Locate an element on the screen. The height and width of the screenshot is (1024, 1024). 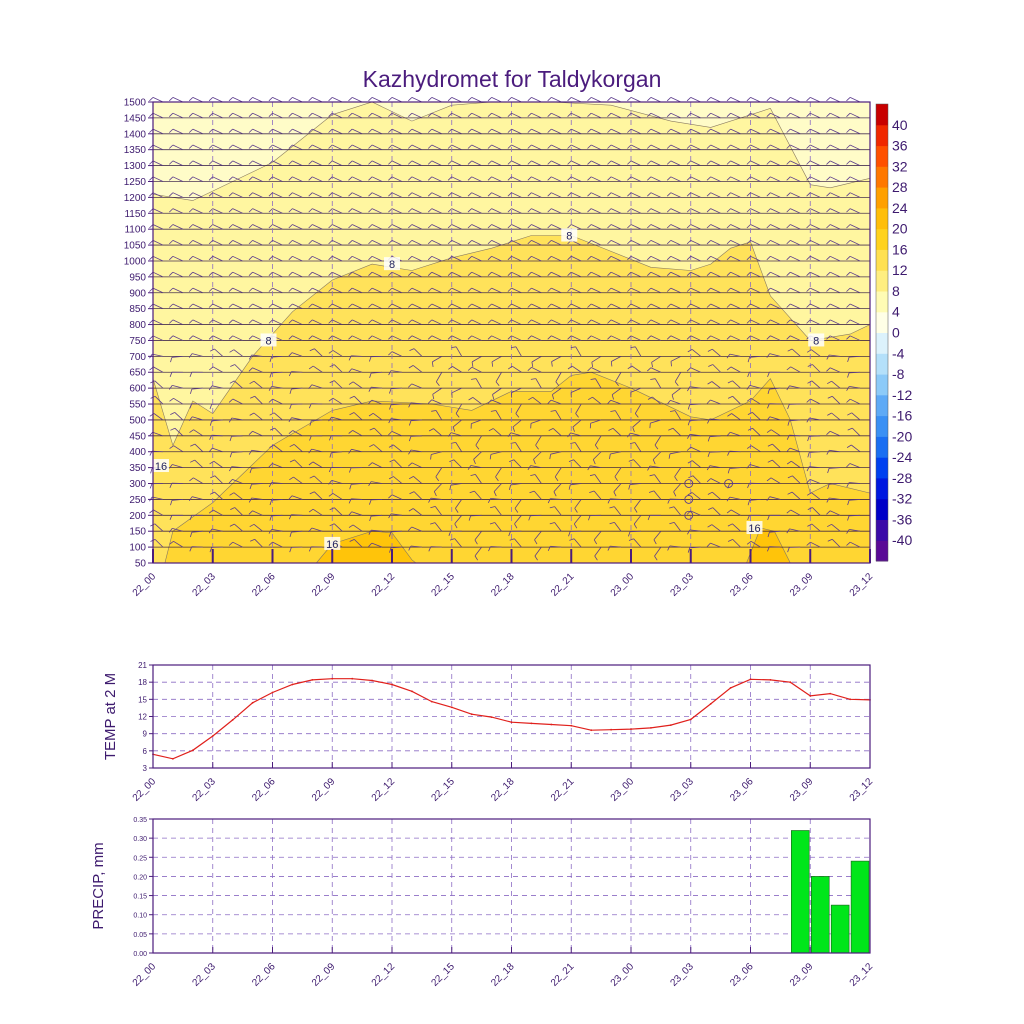
colorbar-swatch is located at coordinates (882, 405).